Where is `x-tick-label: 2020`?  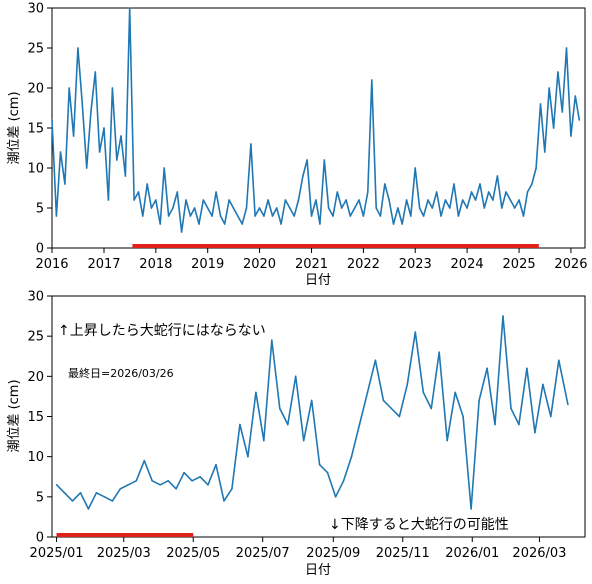
x-tick-label: 2020 is located at coordinates (259, 264).